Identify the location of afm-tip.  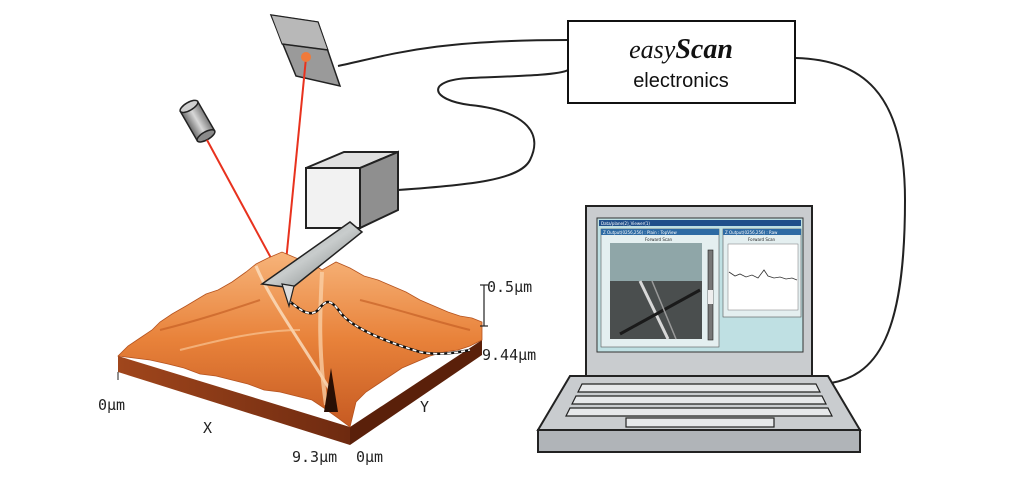
(288, 296).